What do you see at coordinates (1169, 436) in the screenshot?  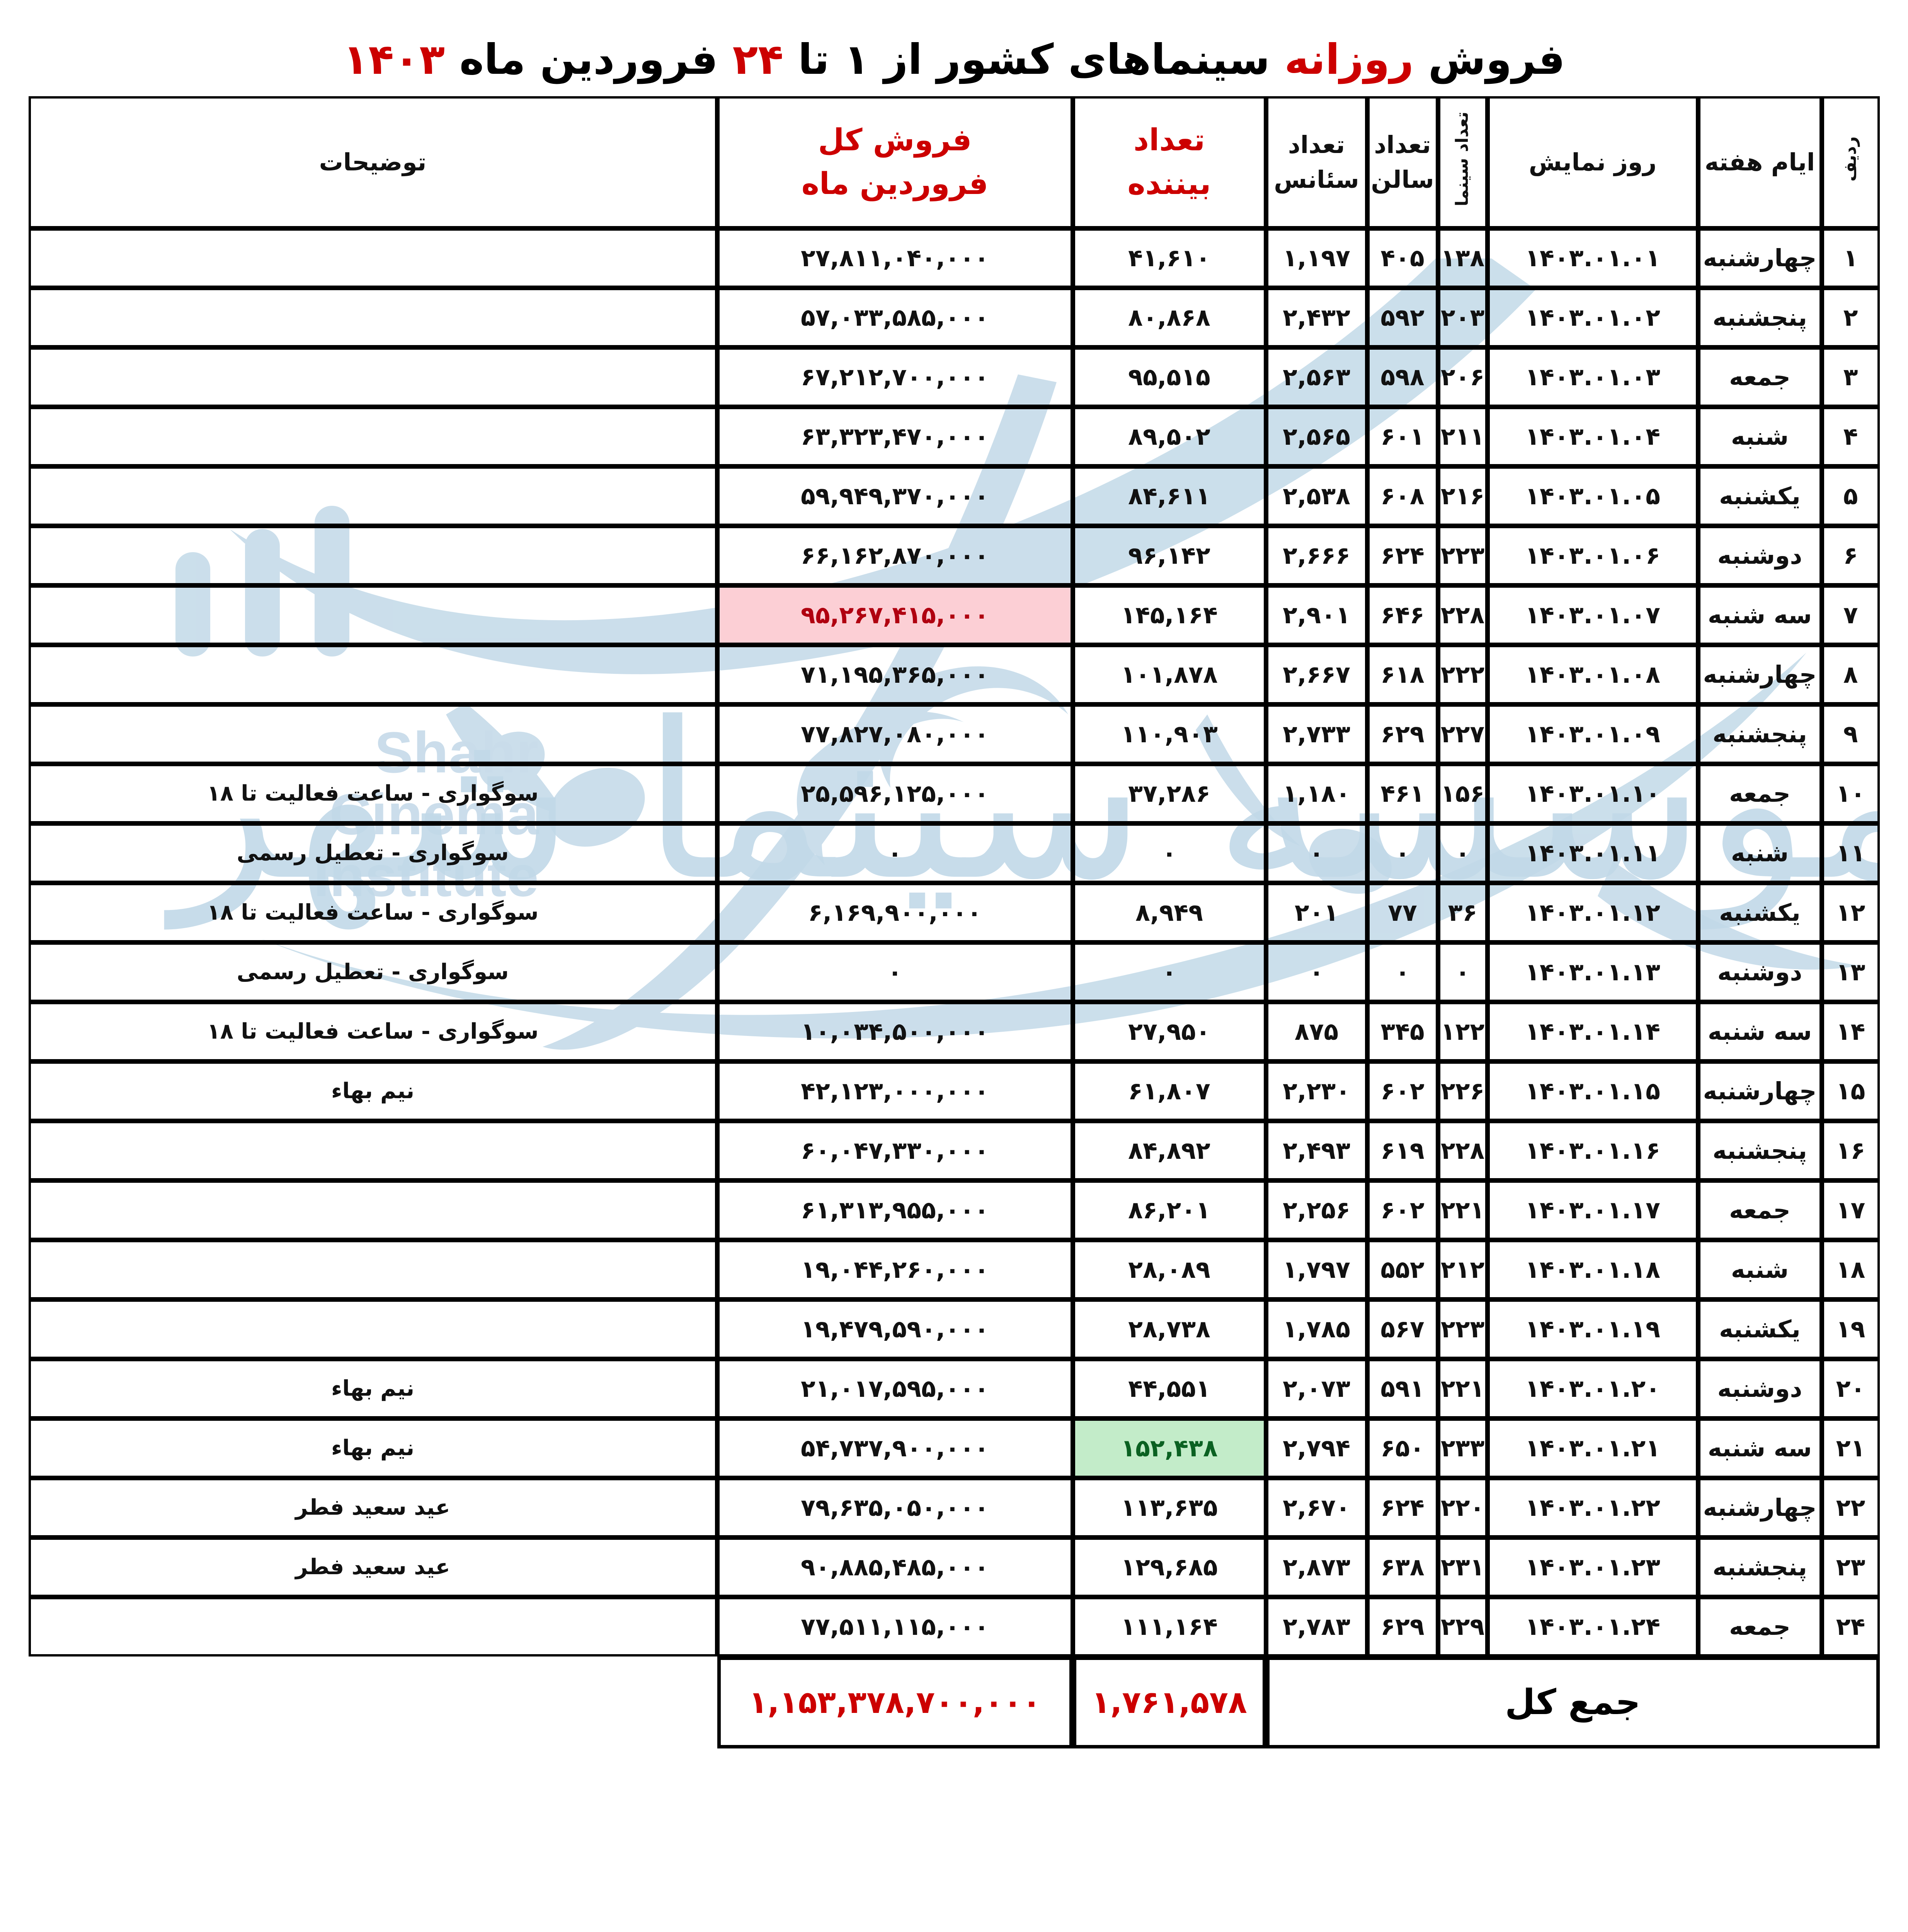 I see `cell-viewer-count: ۸۹,۵۰۲` at bounding box center [1169, 436].